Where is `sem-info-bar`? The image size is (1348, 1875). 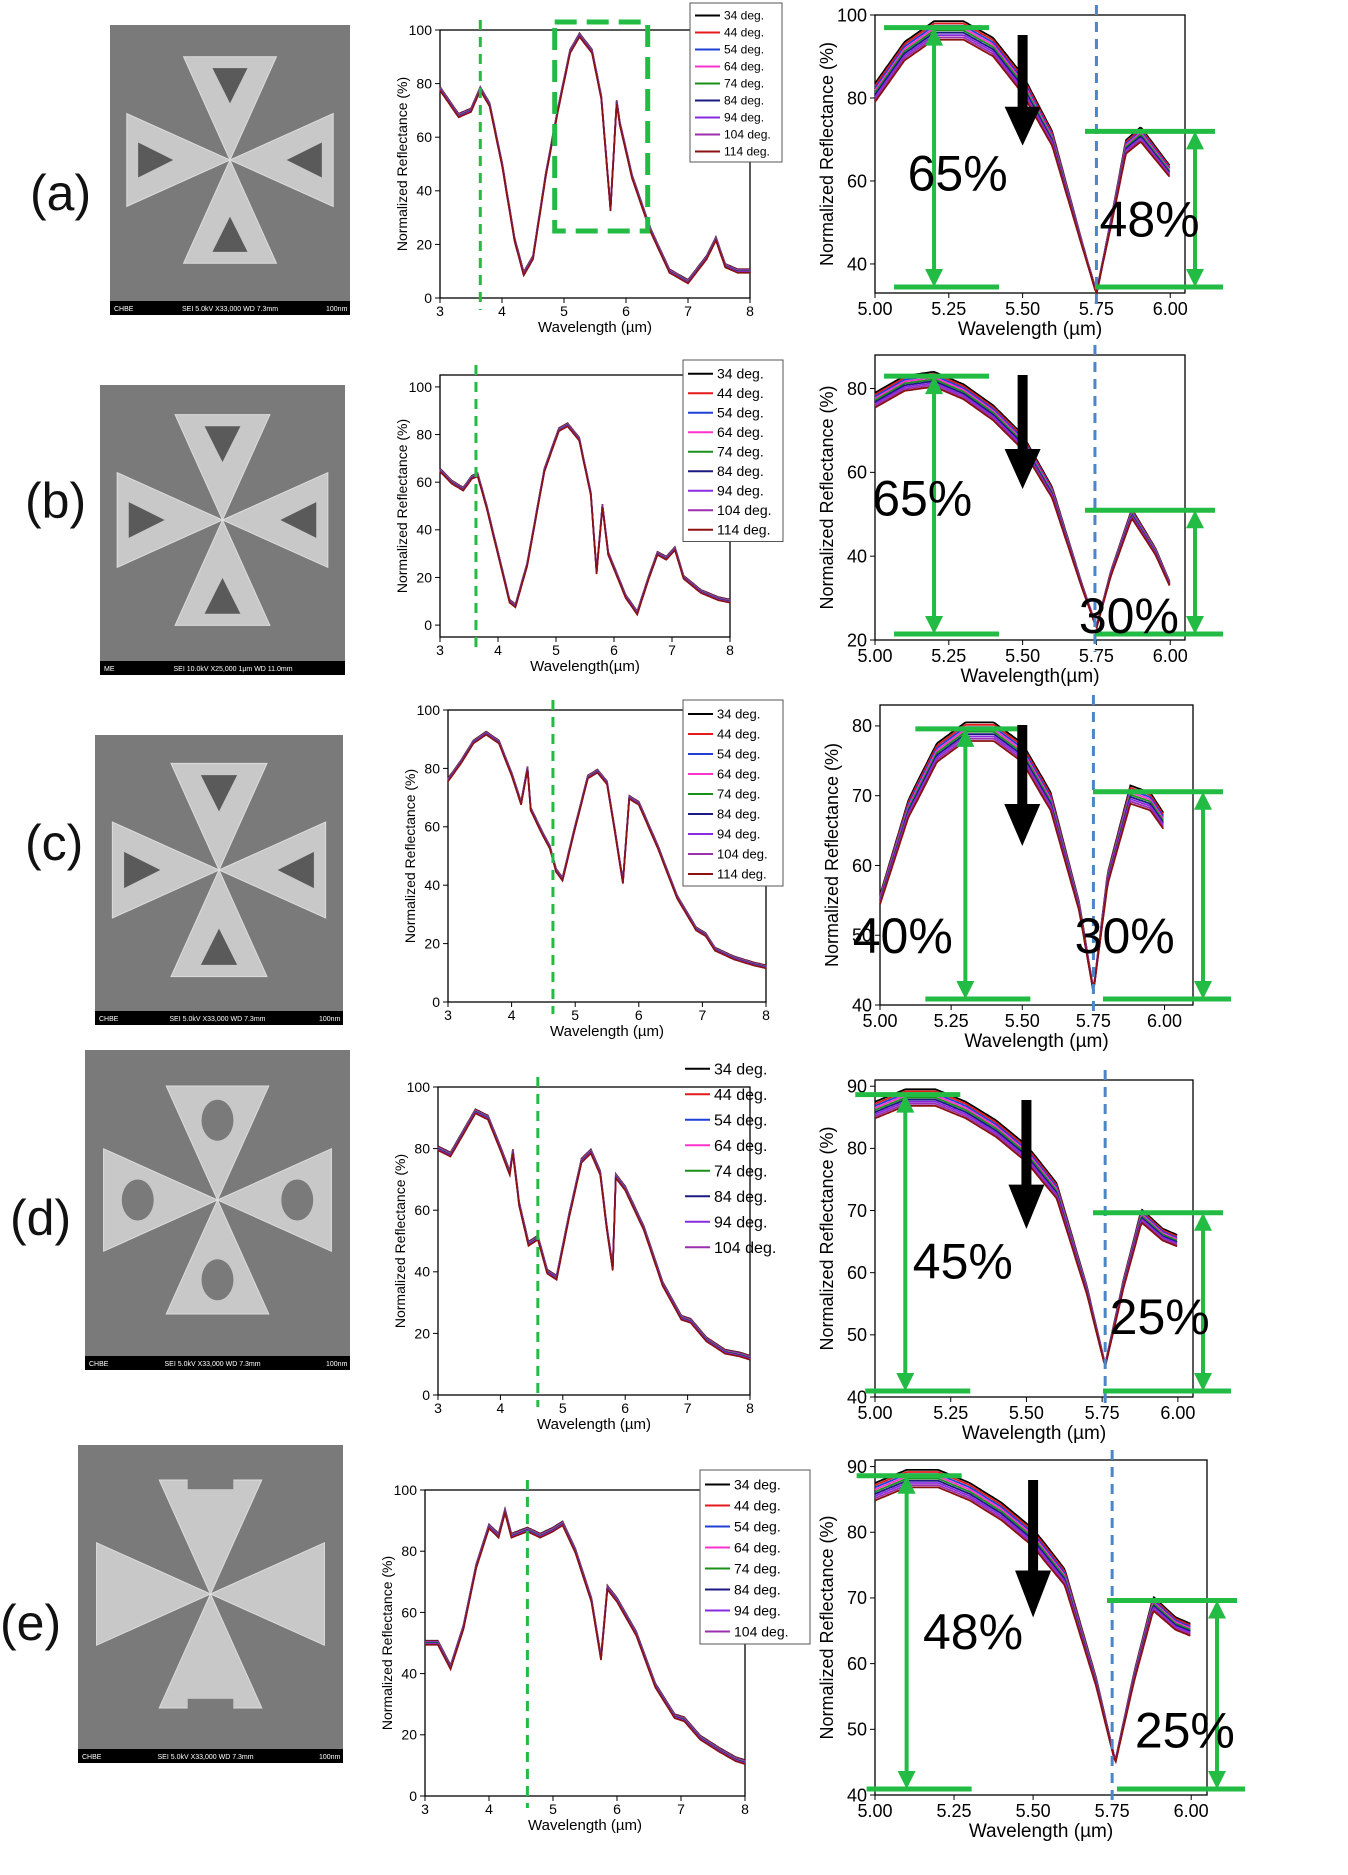 sem-info-bar is located at coordinates (222, 668).